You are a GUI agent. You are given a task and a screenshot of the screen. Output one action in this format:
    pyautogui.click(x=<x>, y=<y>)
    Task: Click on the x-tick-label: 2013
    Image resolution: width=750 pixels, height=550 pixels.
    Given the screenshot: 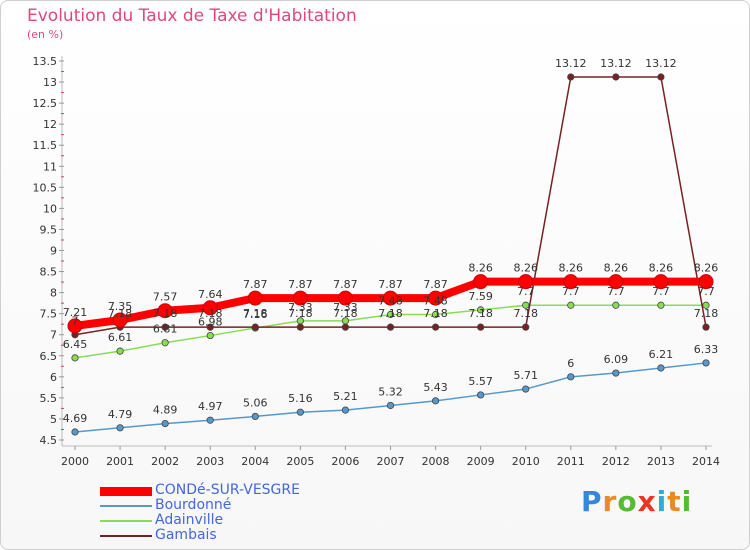 What is the action you would take?
    pyautogui.click(x=661, y=461)
    